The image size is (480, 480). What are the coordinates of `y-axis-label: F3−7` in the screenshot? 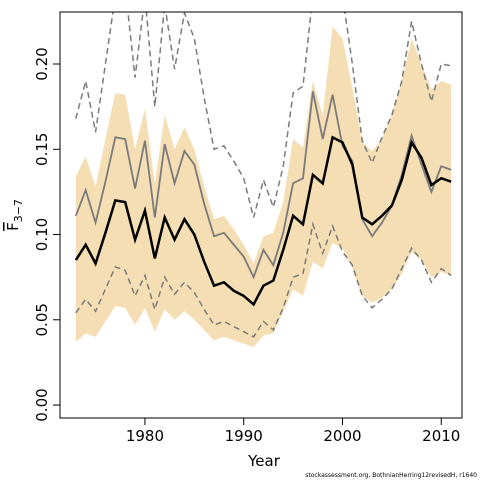 It's located at (14, 215).